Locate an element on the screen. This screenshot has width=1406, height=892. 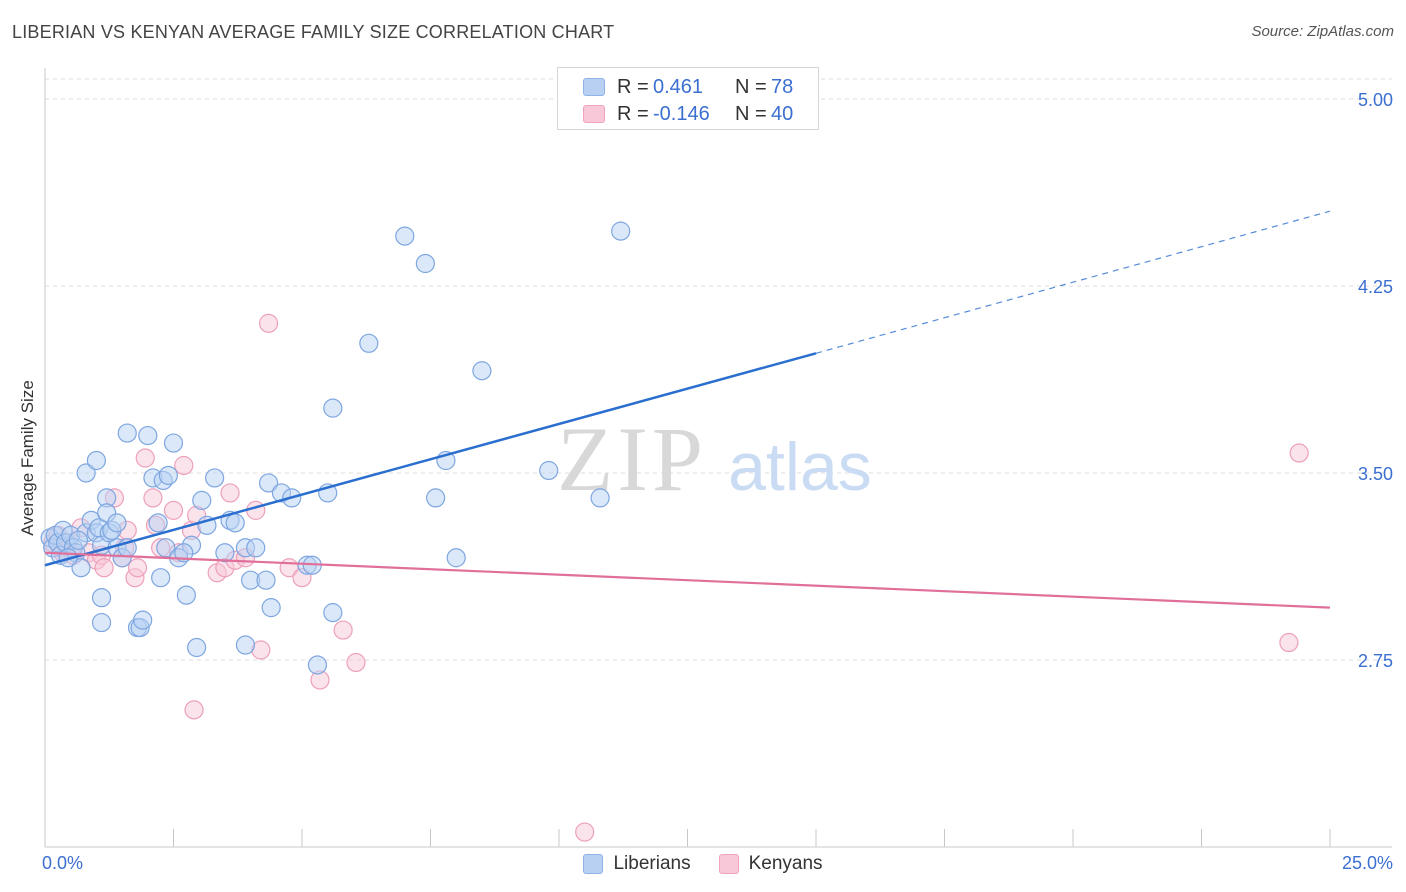
n-value: 40 is located at coordinates (782, 113).